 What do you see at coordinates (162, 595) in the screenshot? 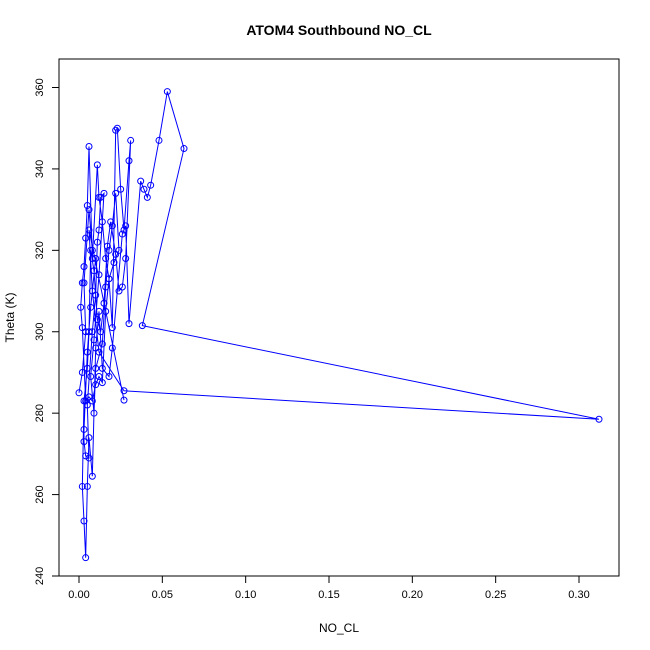
I see `x-tick-label: 0.05` at bounding box center [162, 595].